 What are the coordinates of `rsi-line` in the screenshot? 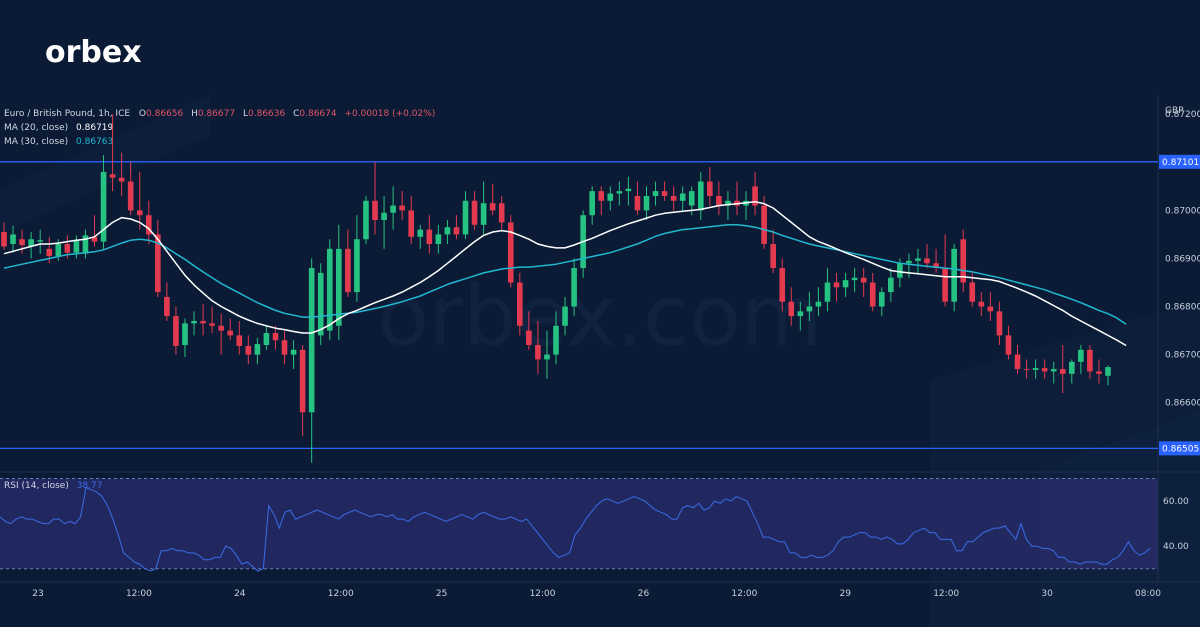 It's located at (575, 529).